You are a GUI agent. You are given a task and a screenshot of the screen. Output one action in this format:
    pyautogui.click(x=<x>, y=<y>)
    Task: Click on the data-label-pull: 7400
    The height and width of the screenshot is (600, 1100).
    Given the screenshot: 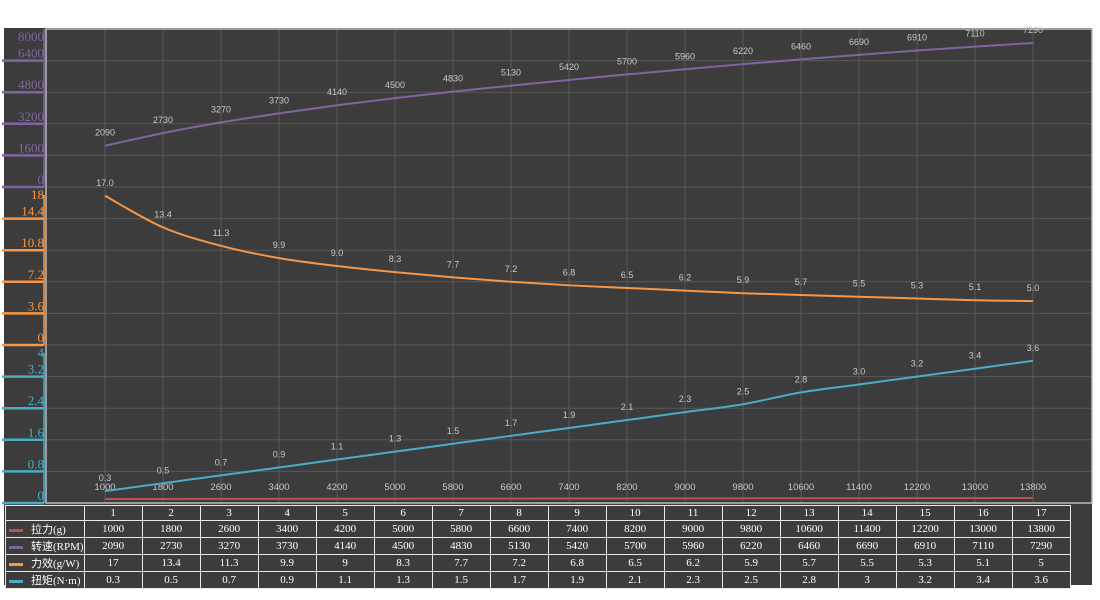 What is the action you would take?
    pyautogui.click(x=568, y=487)
    